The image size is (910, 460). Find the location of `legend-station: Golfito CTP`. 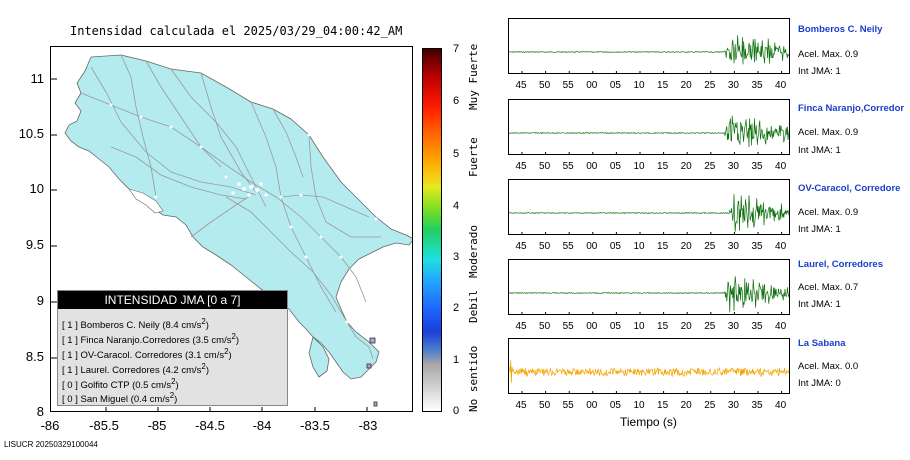

legend-station: Golfito CTP is located at coordinates (105, 386).